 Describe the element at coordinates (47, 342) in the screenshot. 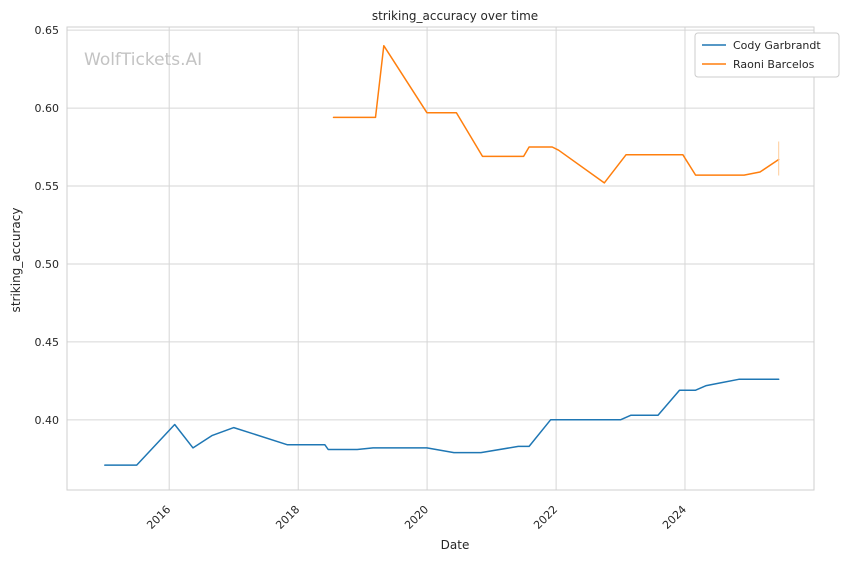

I see `y-tick-label: 0.45` at that location.